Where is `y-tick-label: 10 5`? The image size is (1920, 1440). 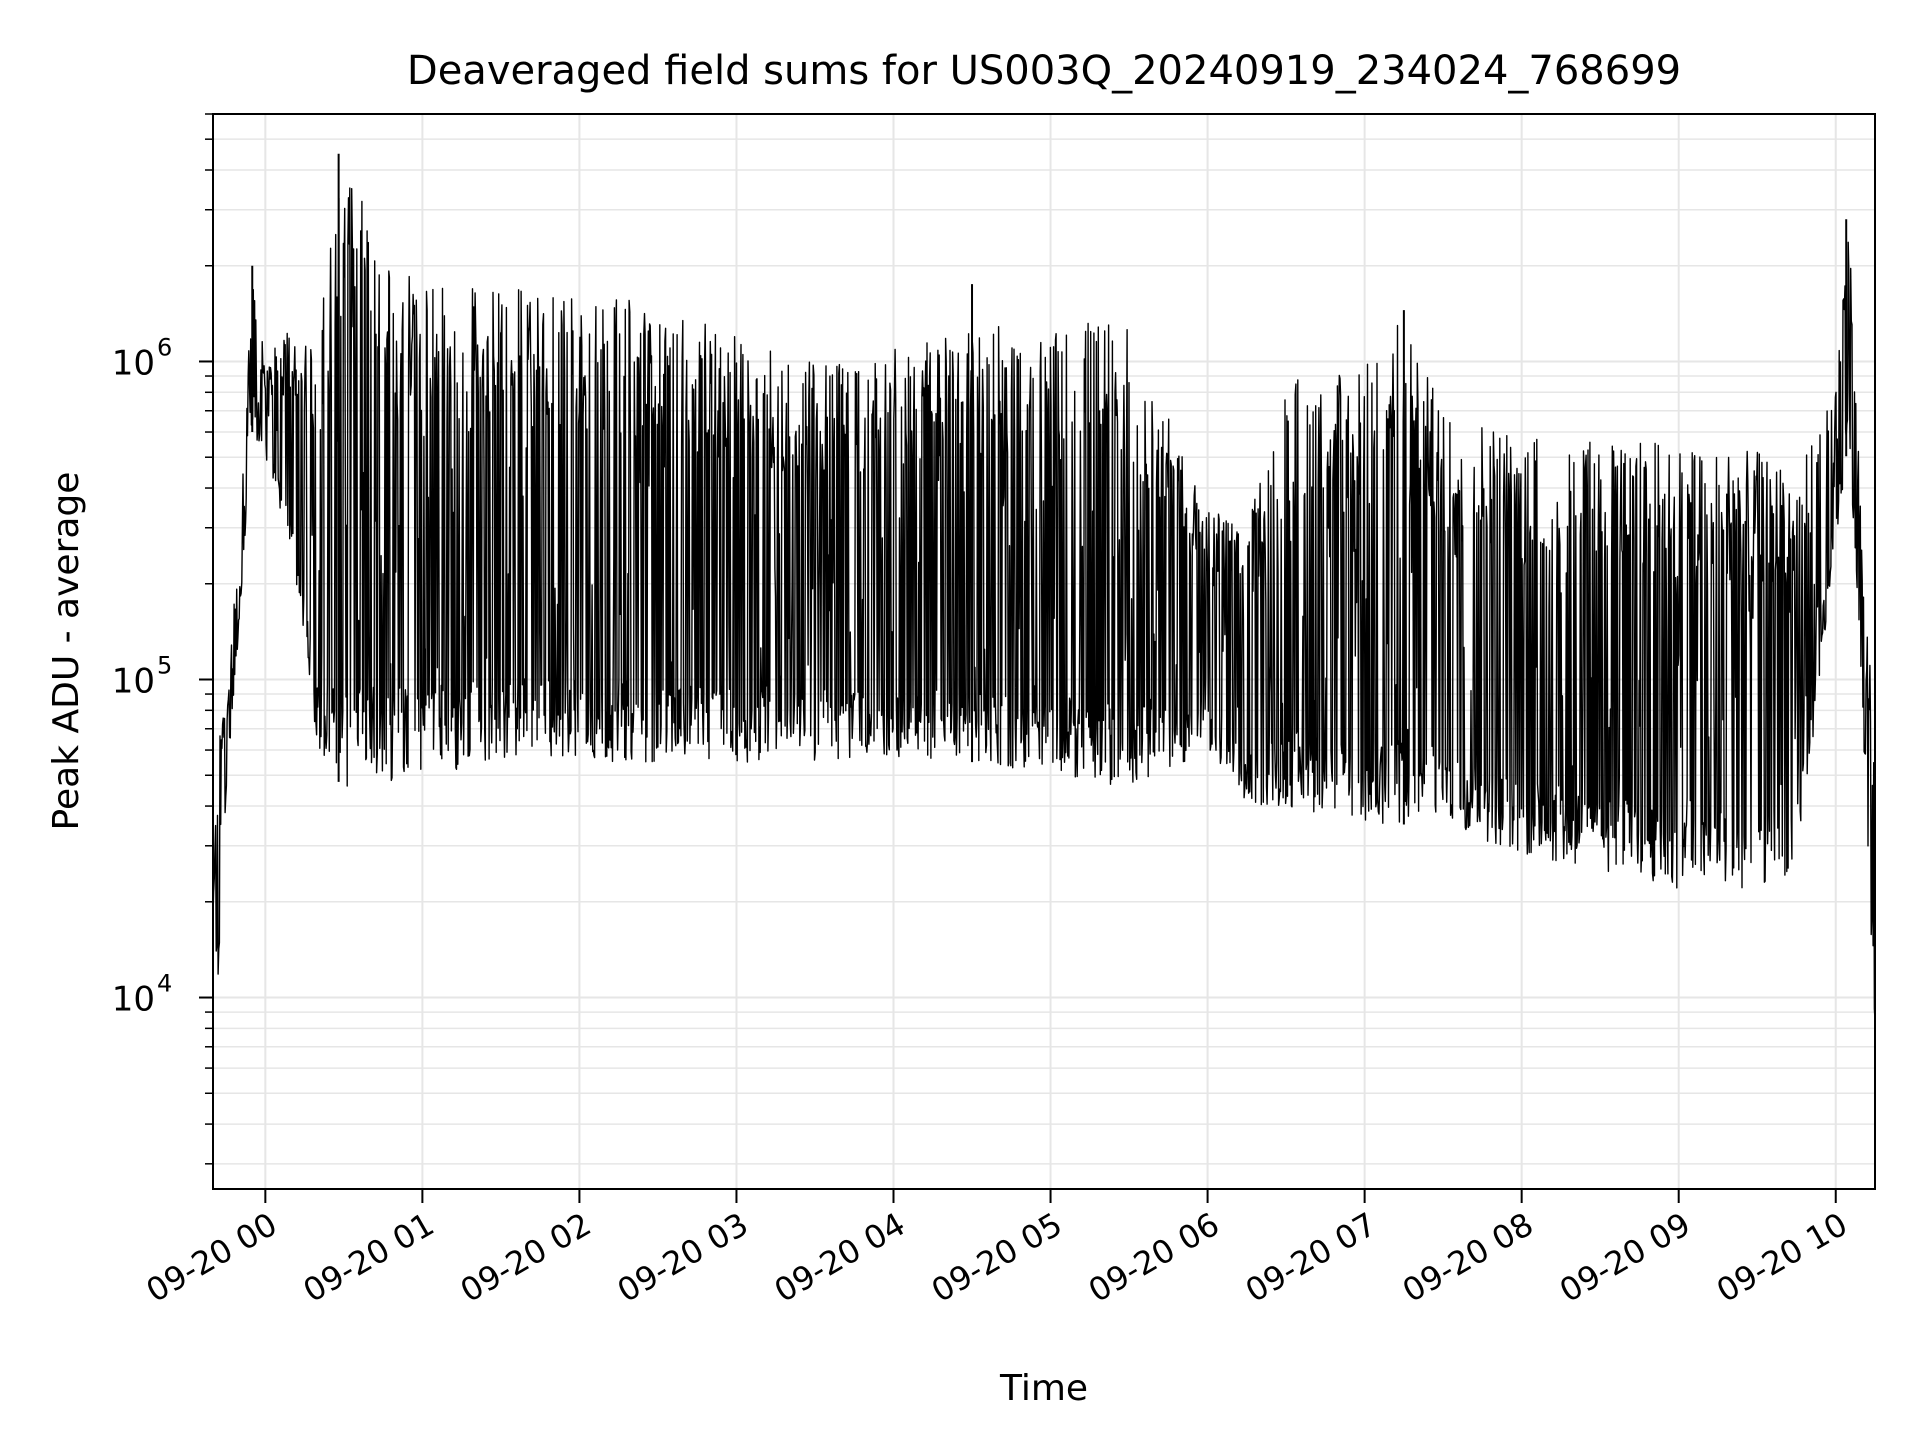
y-tick-label: 10 5 is located at coordinates (142, 677).